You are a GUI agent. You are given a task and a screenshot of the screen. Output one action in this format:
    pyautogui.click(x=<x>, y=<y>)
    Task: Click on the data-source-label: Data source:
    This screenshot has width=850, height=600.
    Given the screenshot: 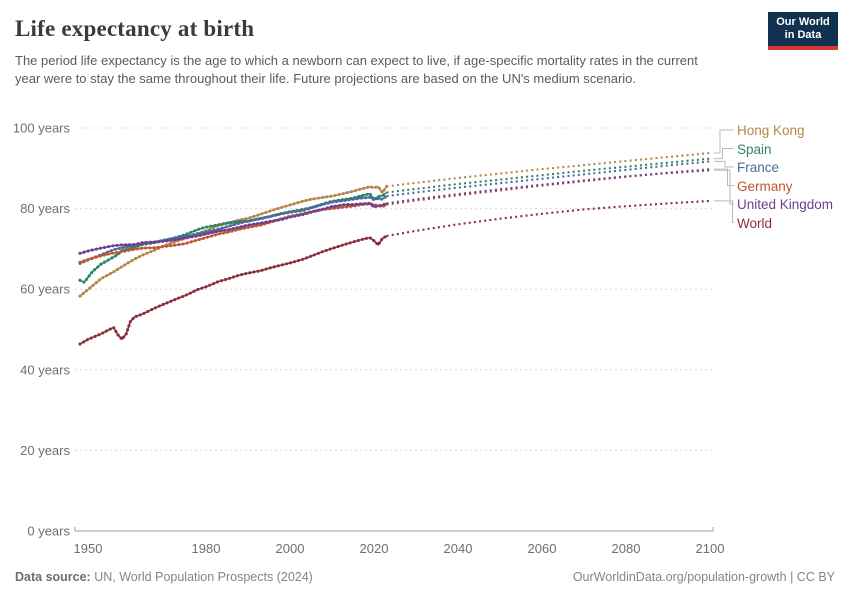 What is the action you would take?
    pyautogui.click(x=53, y=577)
    